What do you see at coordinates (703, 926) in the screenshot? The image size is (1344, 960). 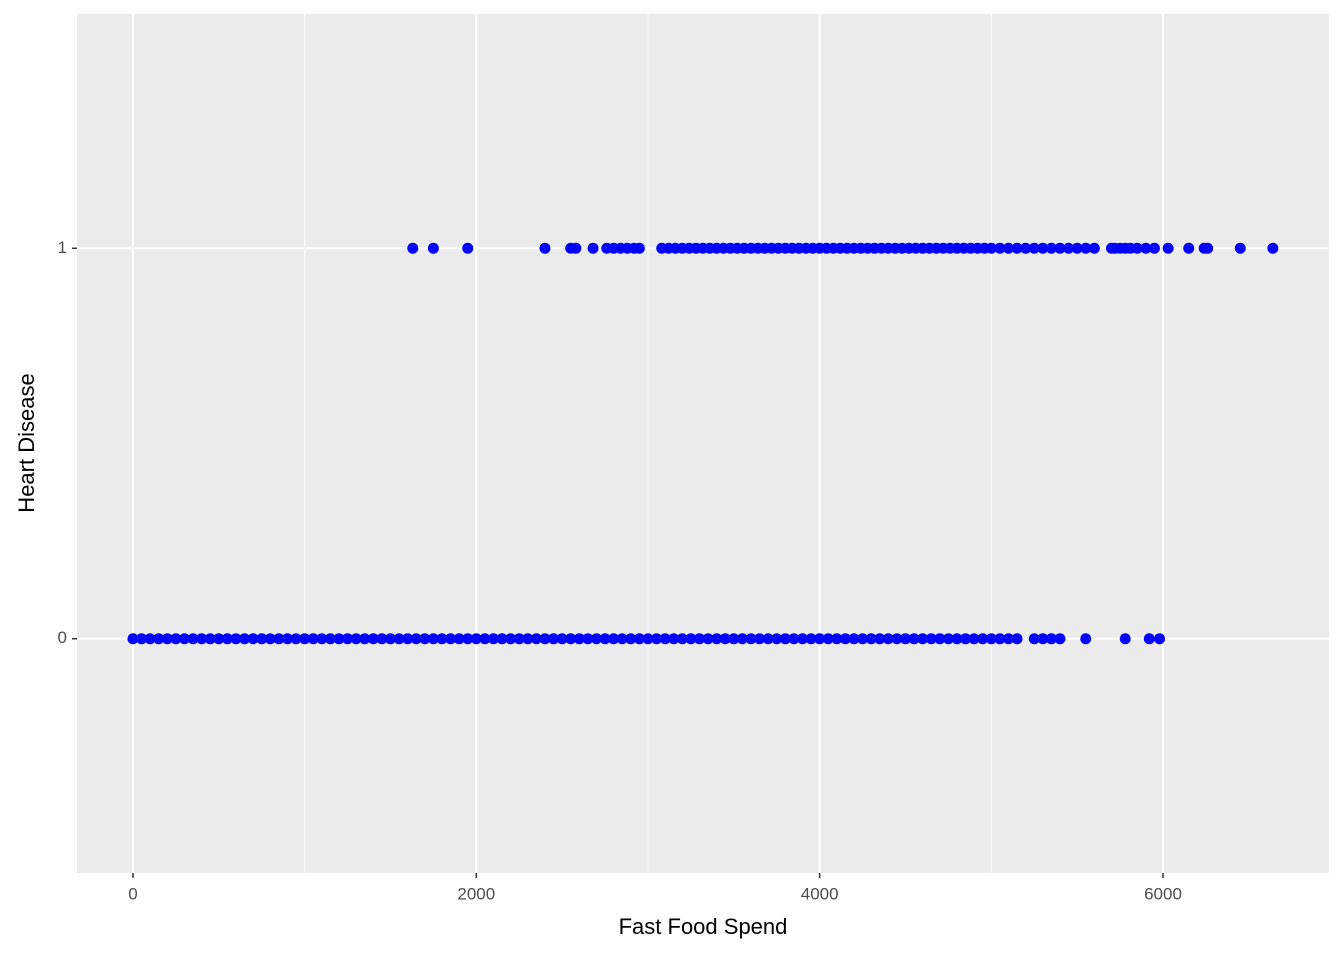 I see `x-axis-title: Fast Food Spend` at bounding box center [703, 926].